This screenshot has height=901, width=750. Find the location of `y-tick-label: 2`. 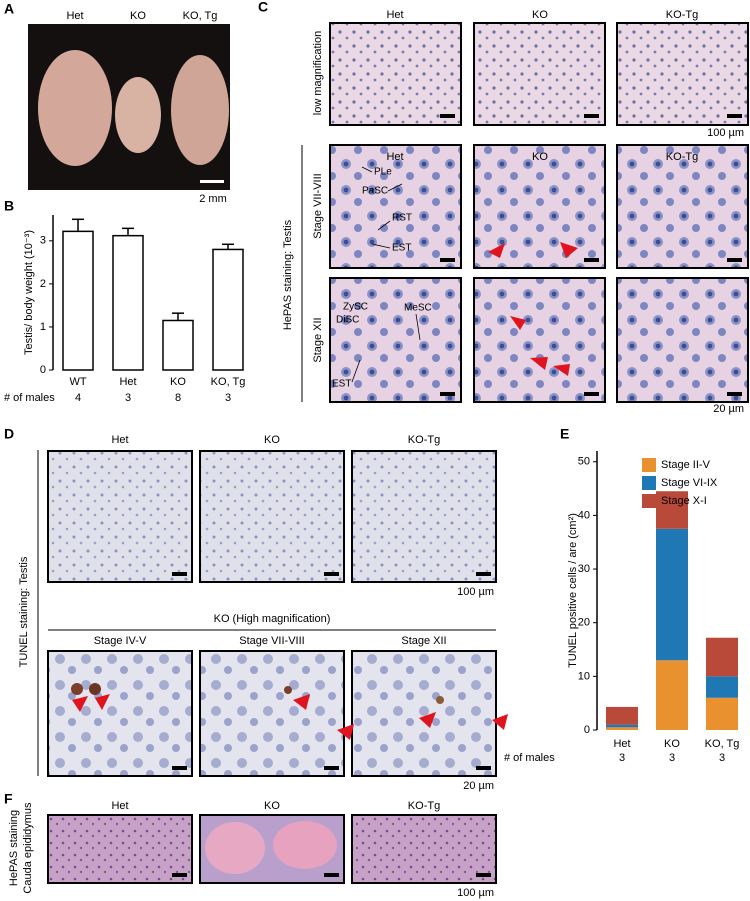

y-tick-label: 2 is located at coordinates (43, 284).